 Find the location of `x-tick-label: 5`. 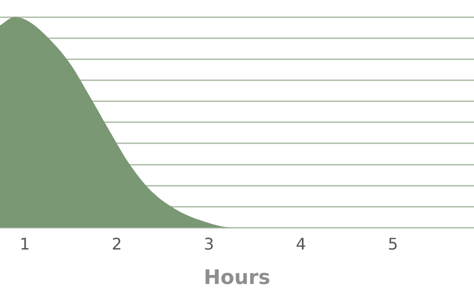

x-tick-label: 5 is located at coordinates (393, 244).